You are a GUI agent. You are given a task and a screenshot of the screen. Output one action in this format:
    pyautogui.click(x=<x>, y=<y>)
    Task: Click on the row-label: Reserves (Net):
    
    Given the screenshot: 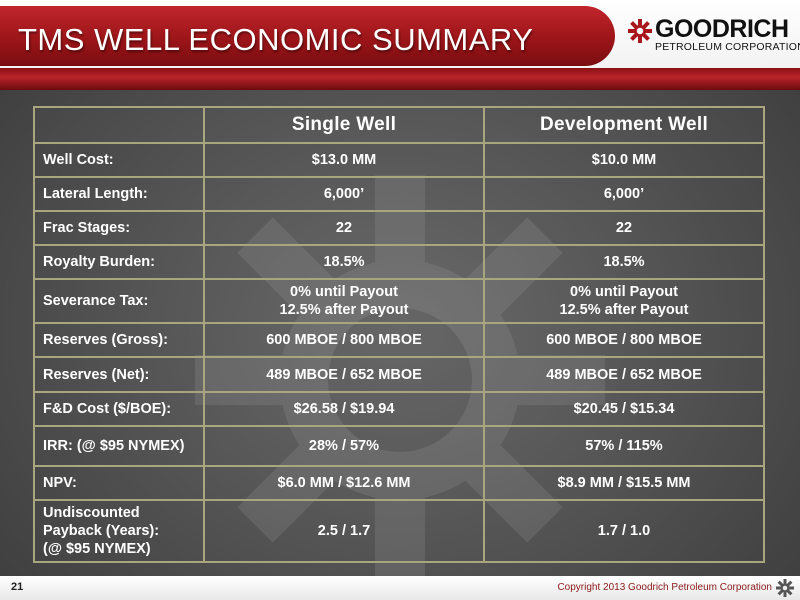 What is the action you would take?
    pyautogui.click(x=119, y=374)
    